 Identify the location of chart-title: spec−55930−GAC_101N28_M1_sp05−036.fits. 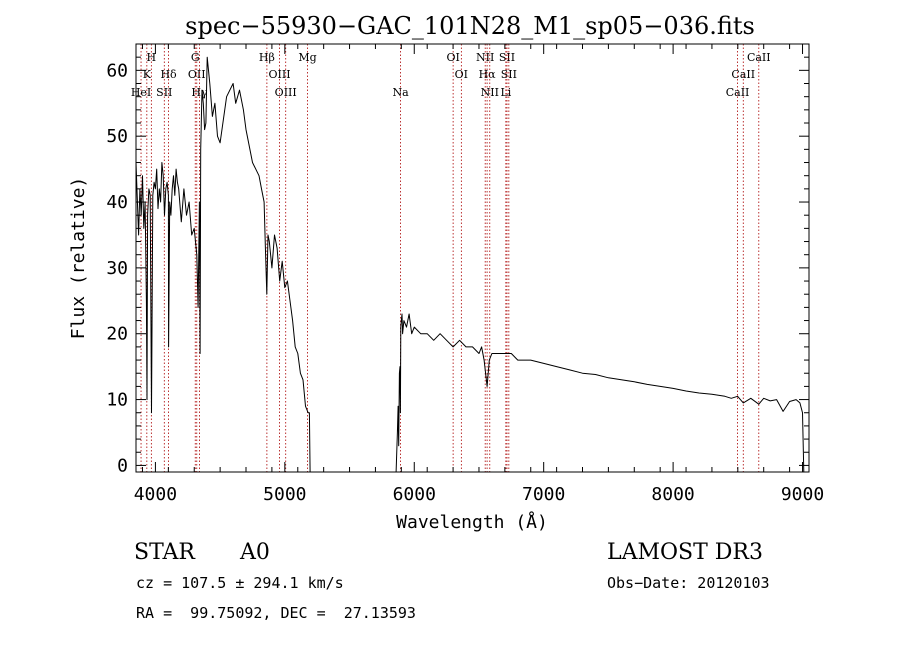
(470, 26).